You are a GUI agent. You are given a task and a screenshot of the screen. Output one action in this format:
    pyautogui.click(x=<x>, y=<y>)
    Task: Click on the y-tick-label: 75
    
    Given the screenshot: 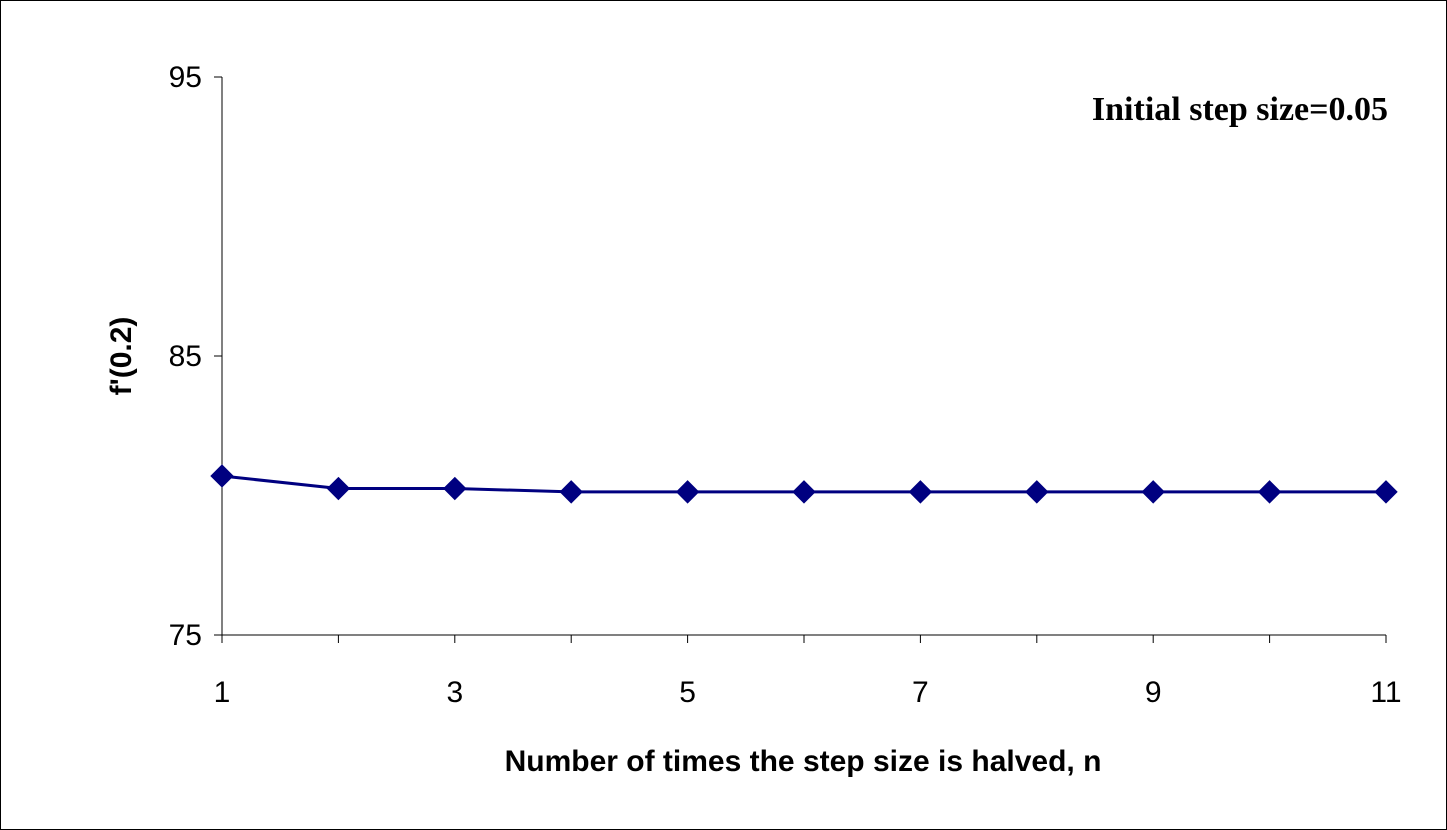 What is the action you would take?
    pyautogui.click(x=185, y=635)
    